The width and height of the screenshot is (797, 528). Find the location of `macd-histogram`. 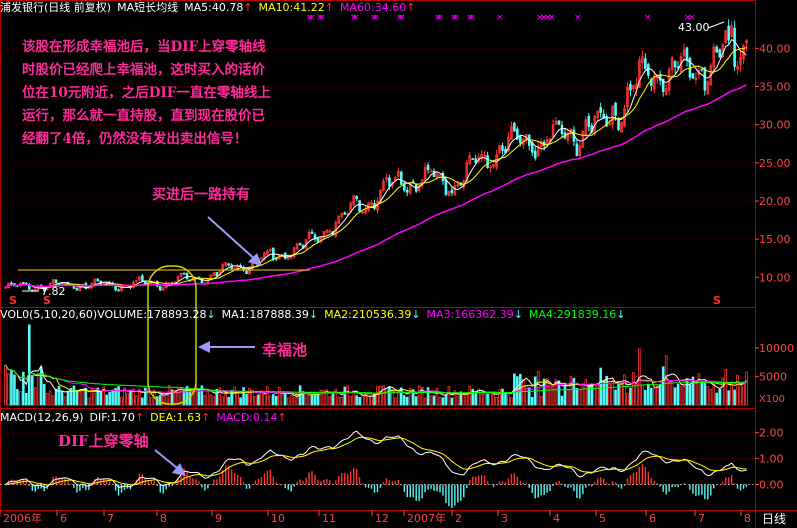

macd-histogram is located at coordinates (377, 486).